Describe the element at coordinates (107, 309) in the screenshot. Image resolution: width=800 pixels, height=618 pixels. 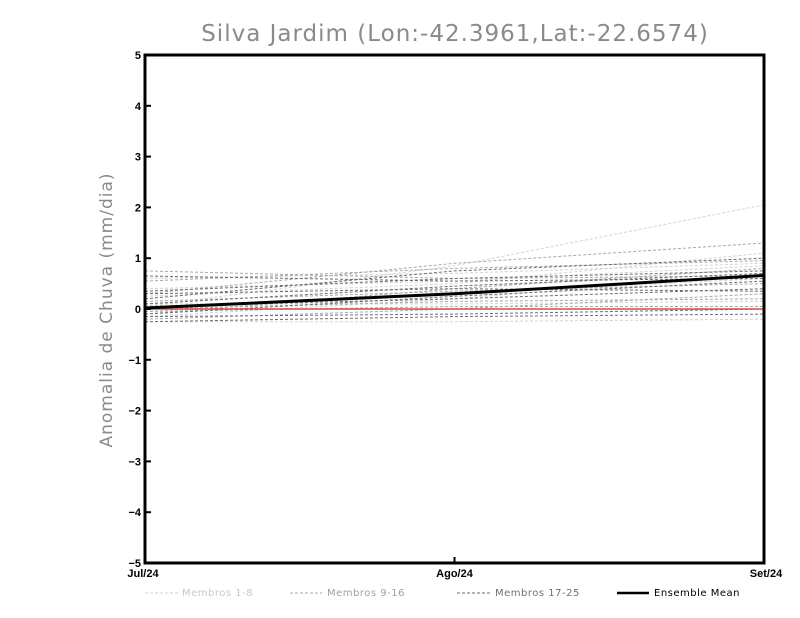
I see `y-axis-label: Anomalia de Chuva (mm/dia)` at that location.